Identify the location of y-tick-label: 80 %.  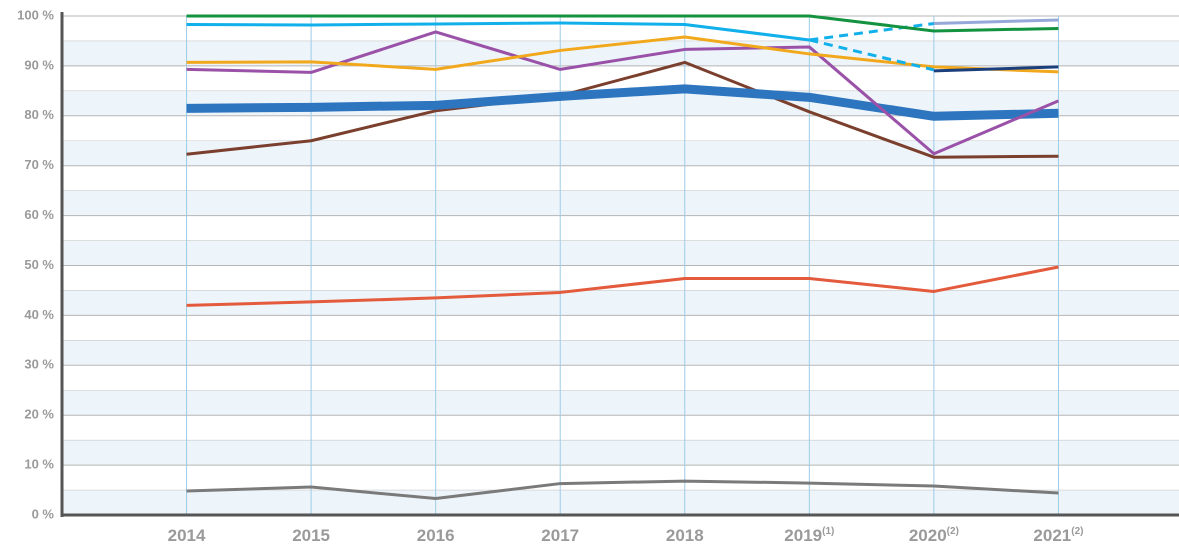
(39, 114).